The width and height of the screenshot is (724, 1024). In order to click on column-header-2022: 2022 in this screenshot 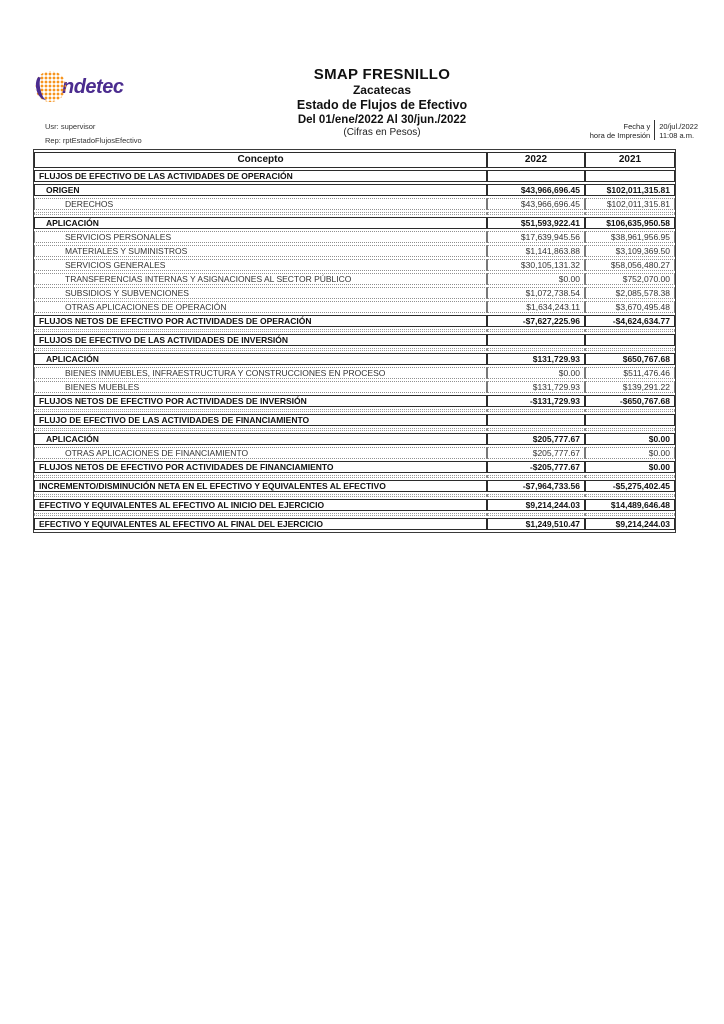, I will do `click(536, 160)`.